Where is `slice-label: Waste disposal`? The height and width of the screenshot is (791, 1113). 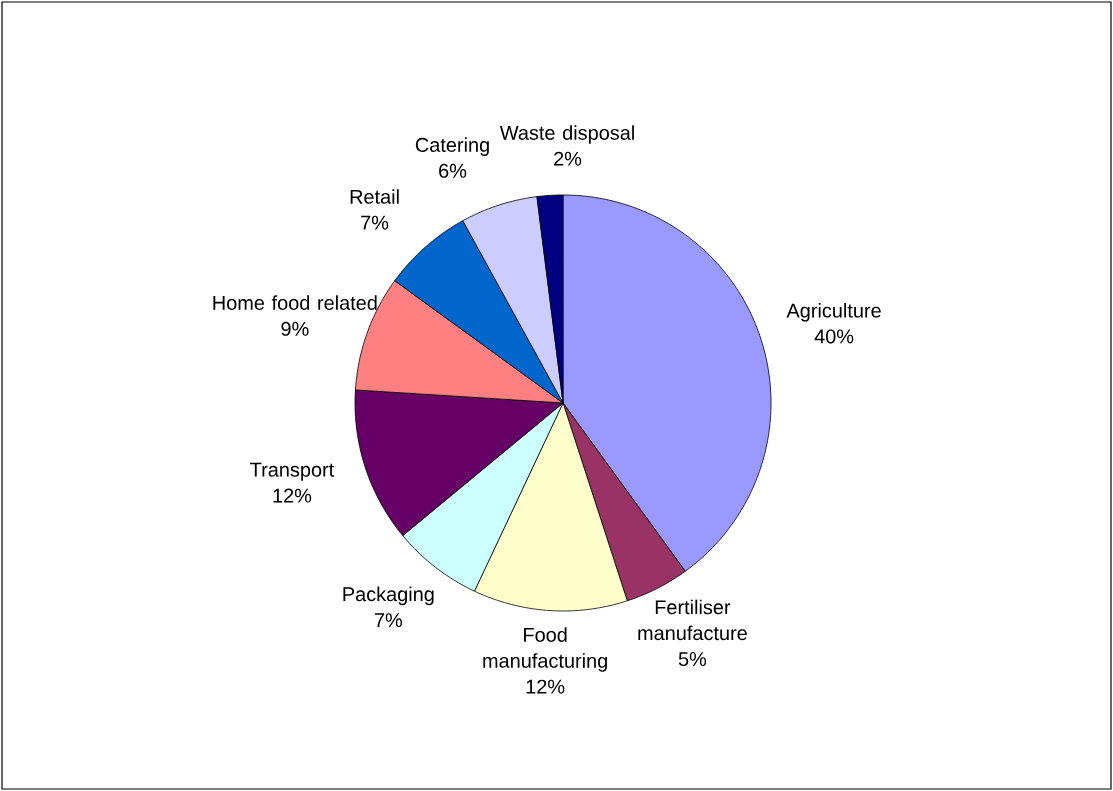
slice-label: Waste disposal is located at coordinates (566, 134).